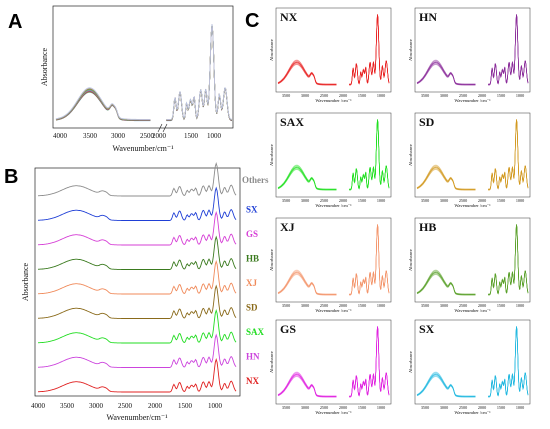 The width and height of the screenshot is (550, 429). I want to click on panel-b-spectrum-others, so click(137, 179).